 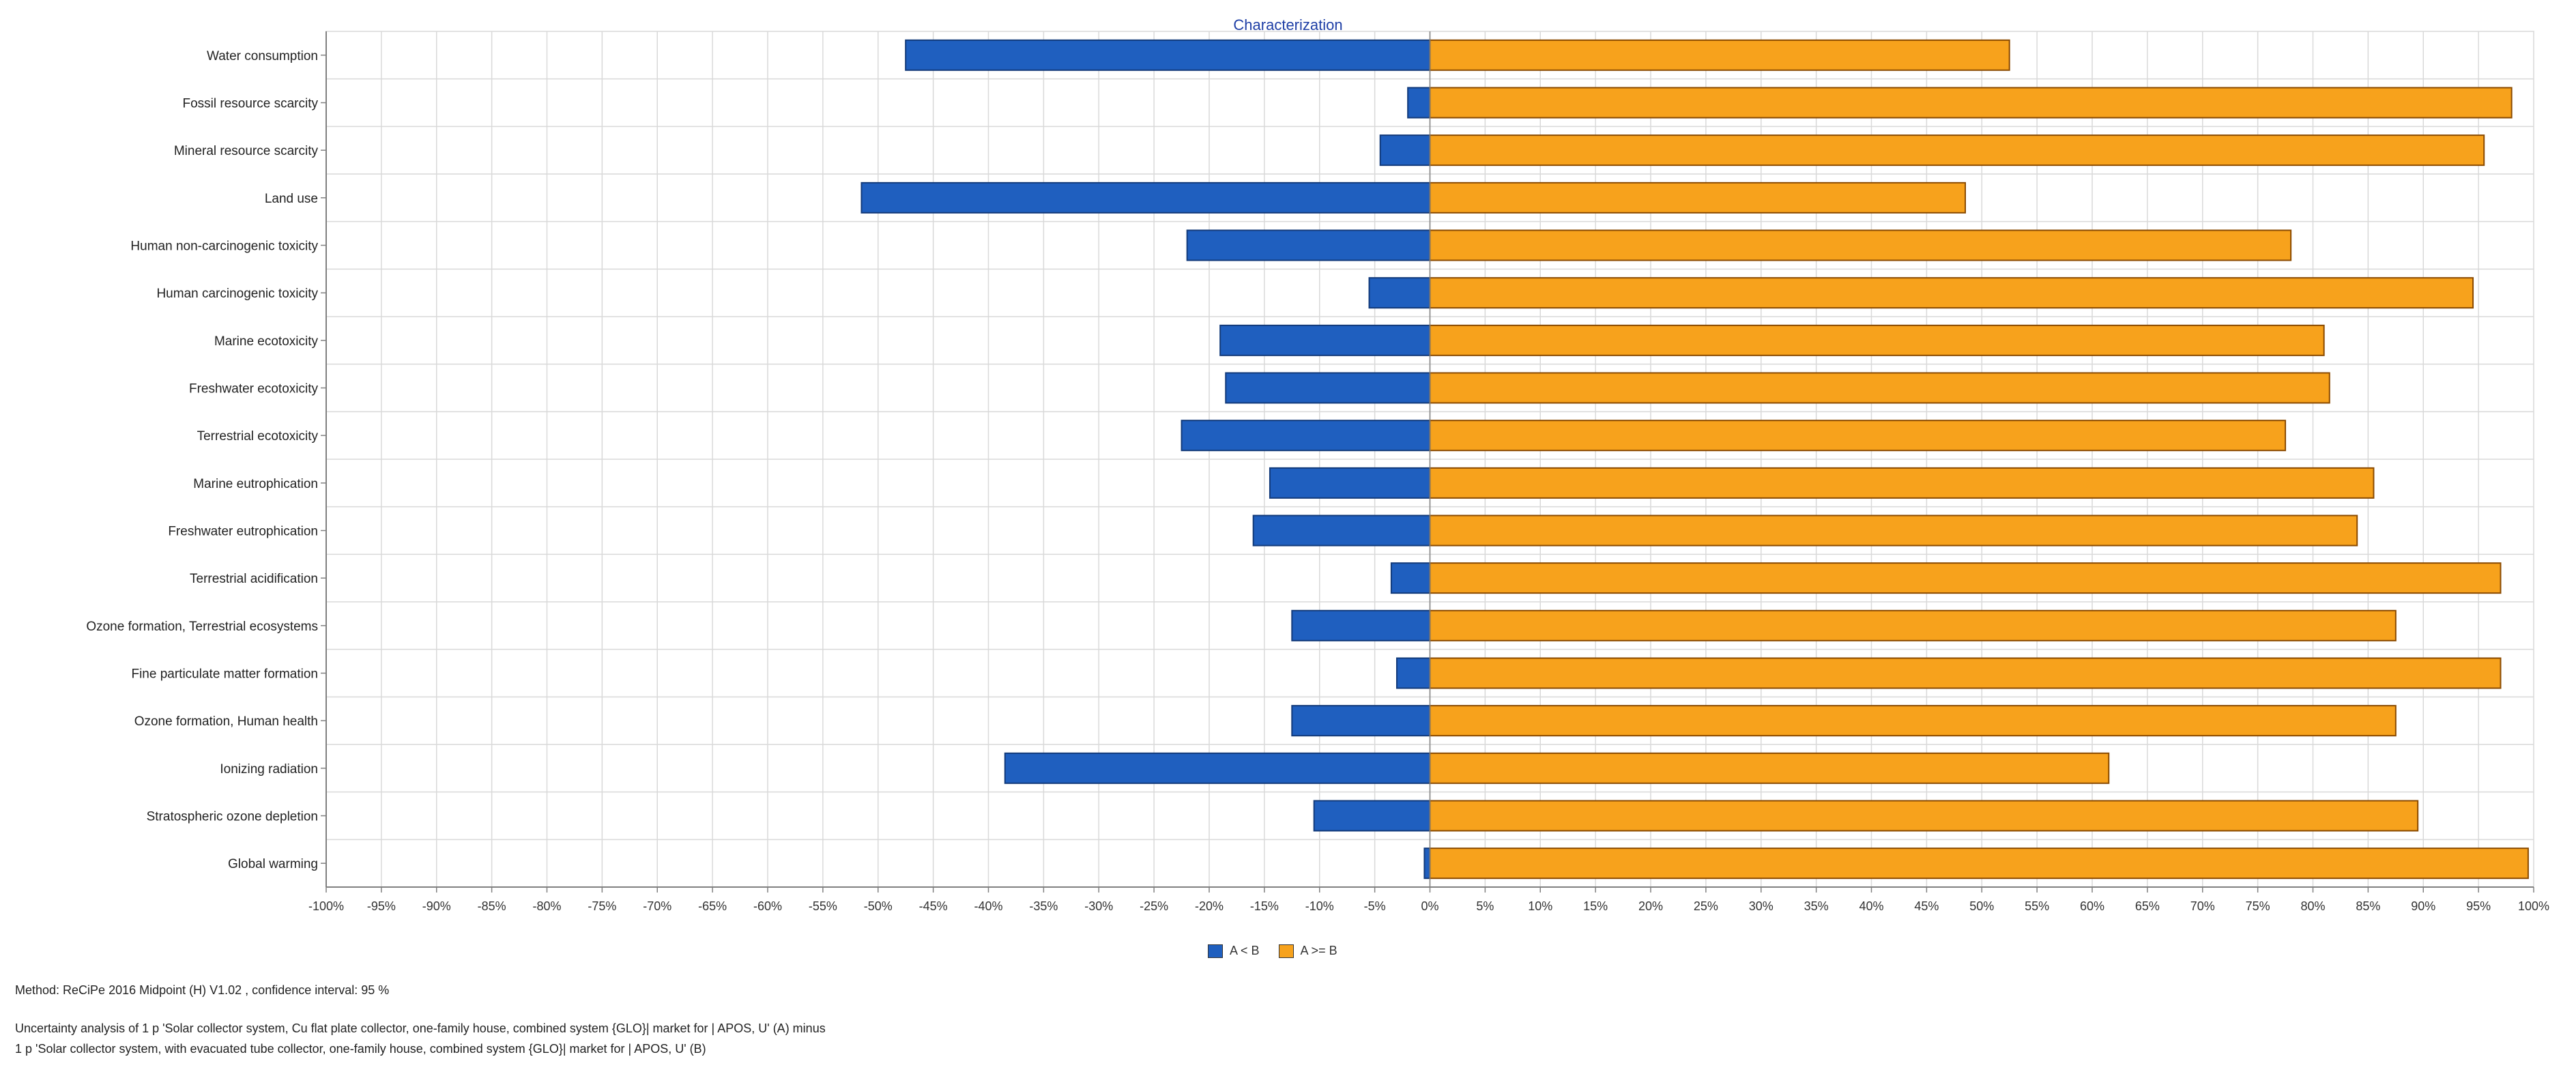 What do you see at coordinates (1926, 906) in the screenshot?
I see `x-tick-label: 45%` at bounding box center [1926, 906].